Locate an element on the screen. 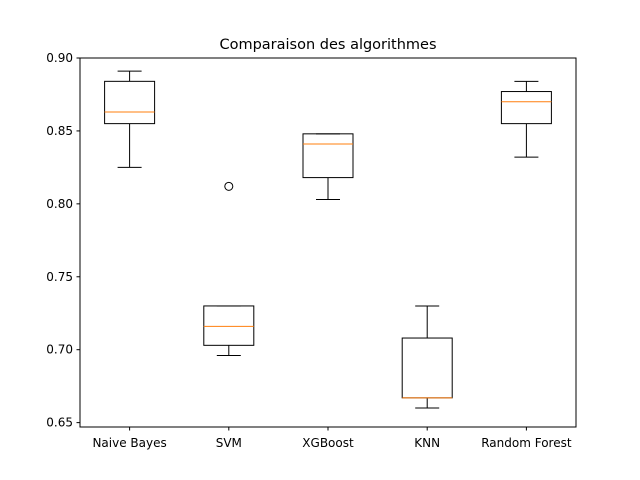 This screenshot has height=480, width=640. box-xgboost is located at coordinates (328, 166).